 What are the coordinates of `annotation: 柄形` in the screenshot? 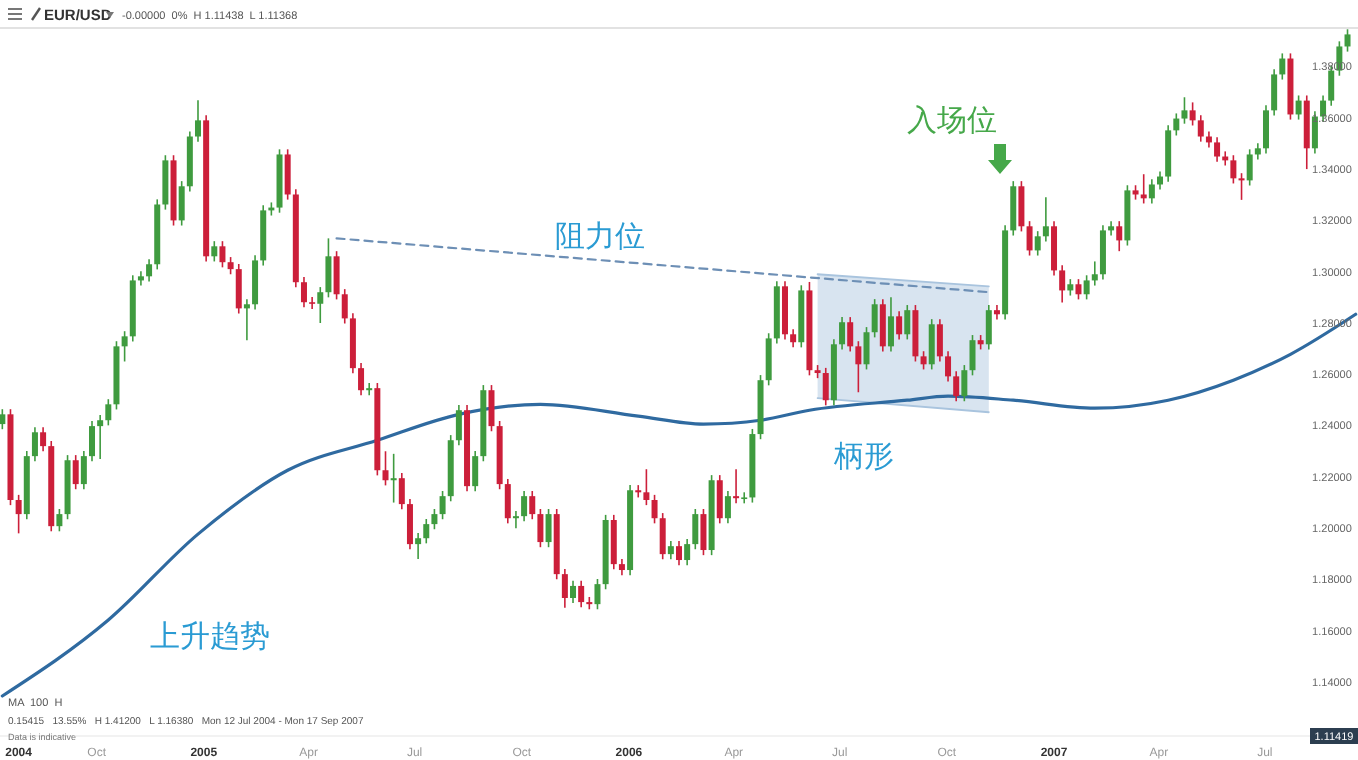 It's located at (863, 457).